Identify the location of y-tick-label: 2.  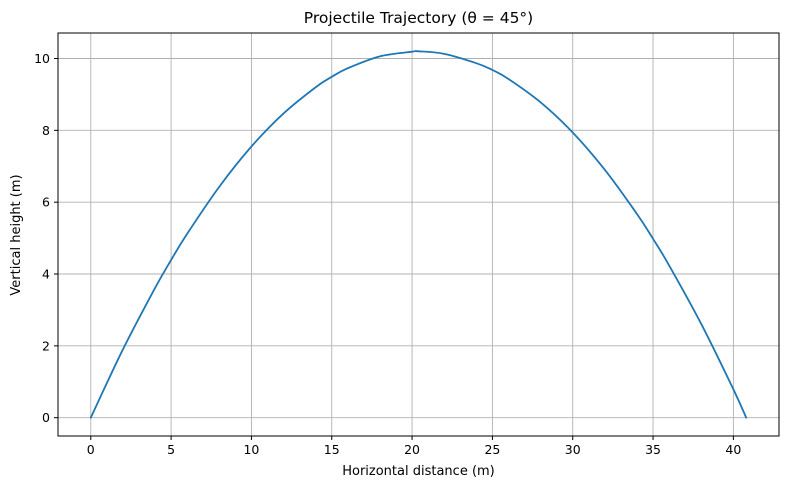
(46, 345).